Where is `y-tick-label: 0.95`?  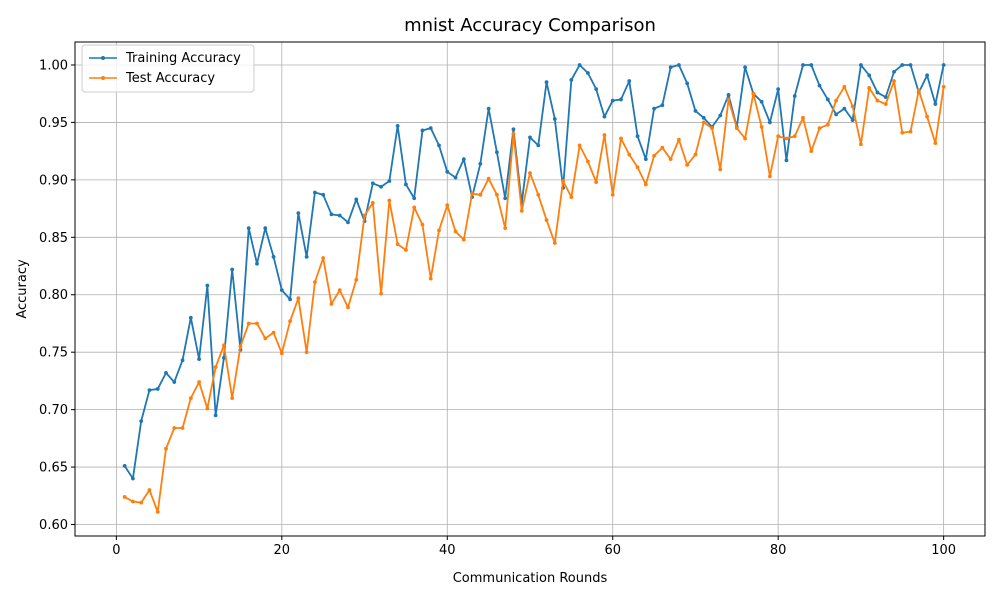 y-tick-label: 0.95 is located at coordinates (53, 123).